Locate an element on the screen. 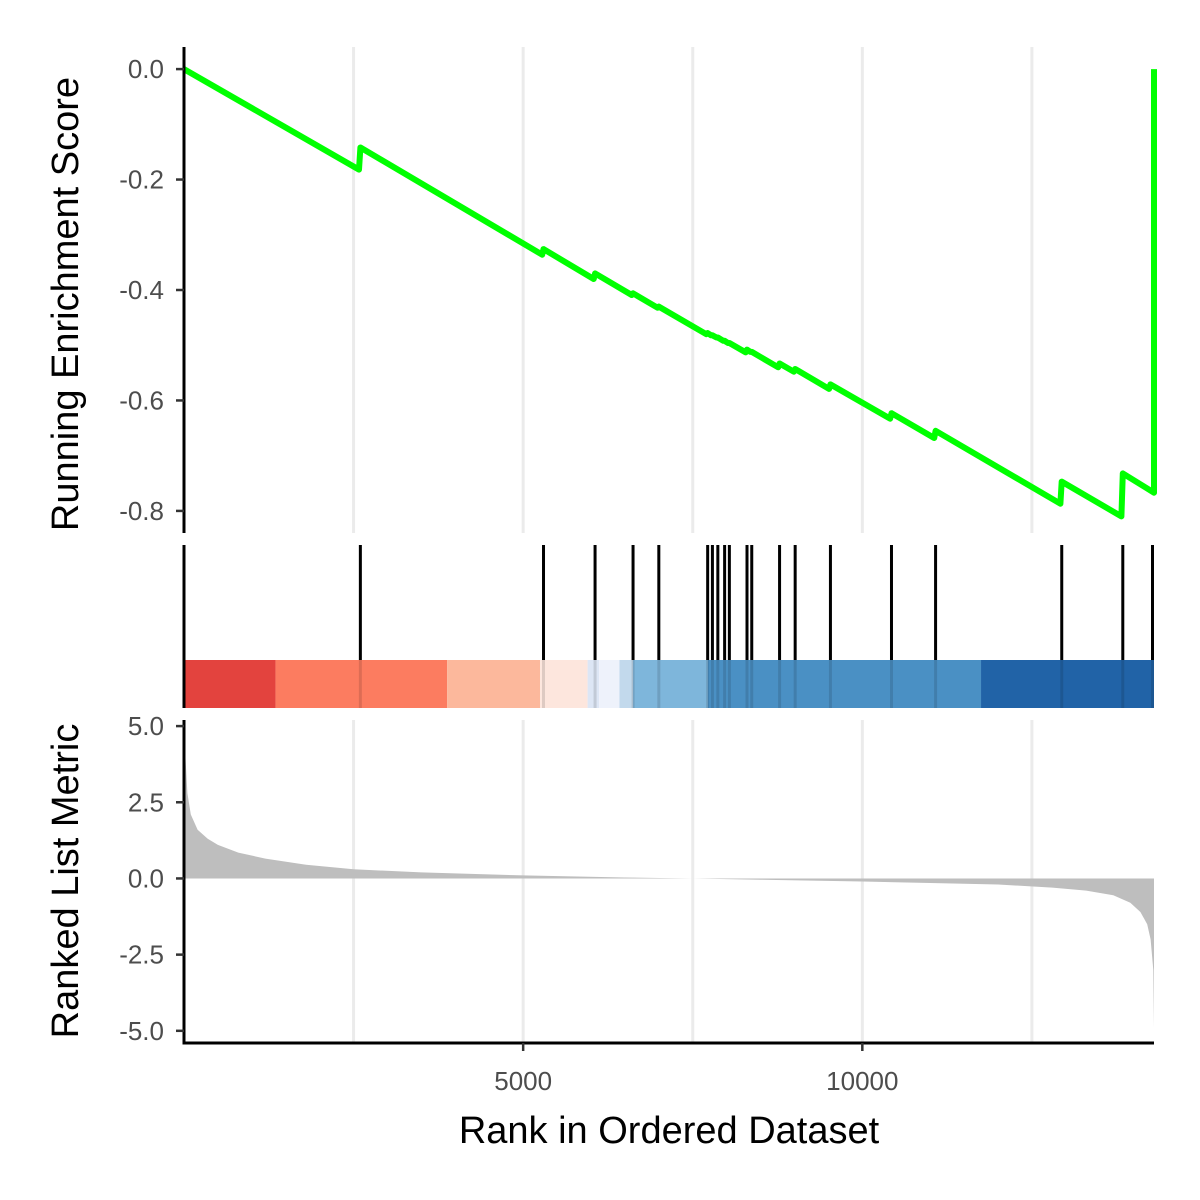 This screenshot has width=1200, height=1200. x-axis-title: Rank in Ordered Dataset is located at coordinates (669, 1131).